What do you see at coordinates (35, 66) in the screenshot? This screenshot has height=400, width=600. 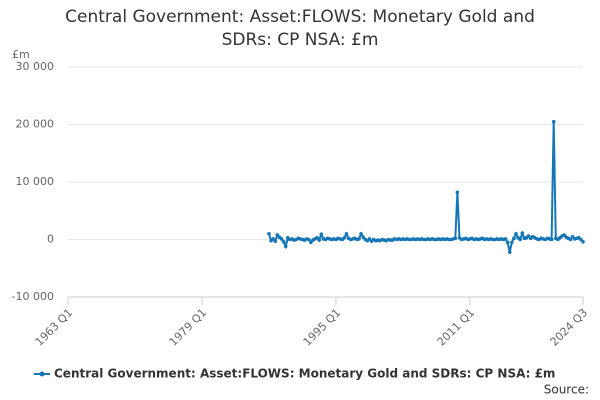 I see `y-tick-label: 30 000` at bounding box center [35, 66].